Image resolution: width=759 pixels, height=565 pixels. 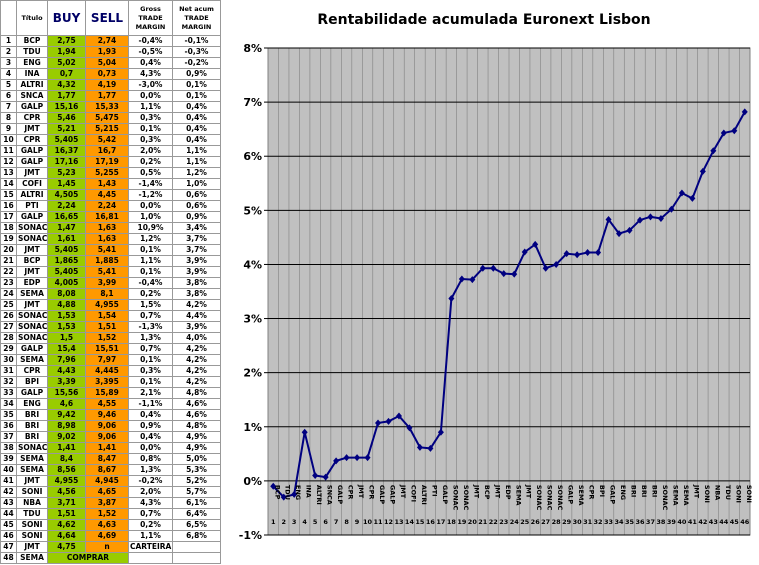 What do you see at coordinates (728, 492) in the screenshot?
I see `x-category-label: TDU` at bounding box center [728, 492].